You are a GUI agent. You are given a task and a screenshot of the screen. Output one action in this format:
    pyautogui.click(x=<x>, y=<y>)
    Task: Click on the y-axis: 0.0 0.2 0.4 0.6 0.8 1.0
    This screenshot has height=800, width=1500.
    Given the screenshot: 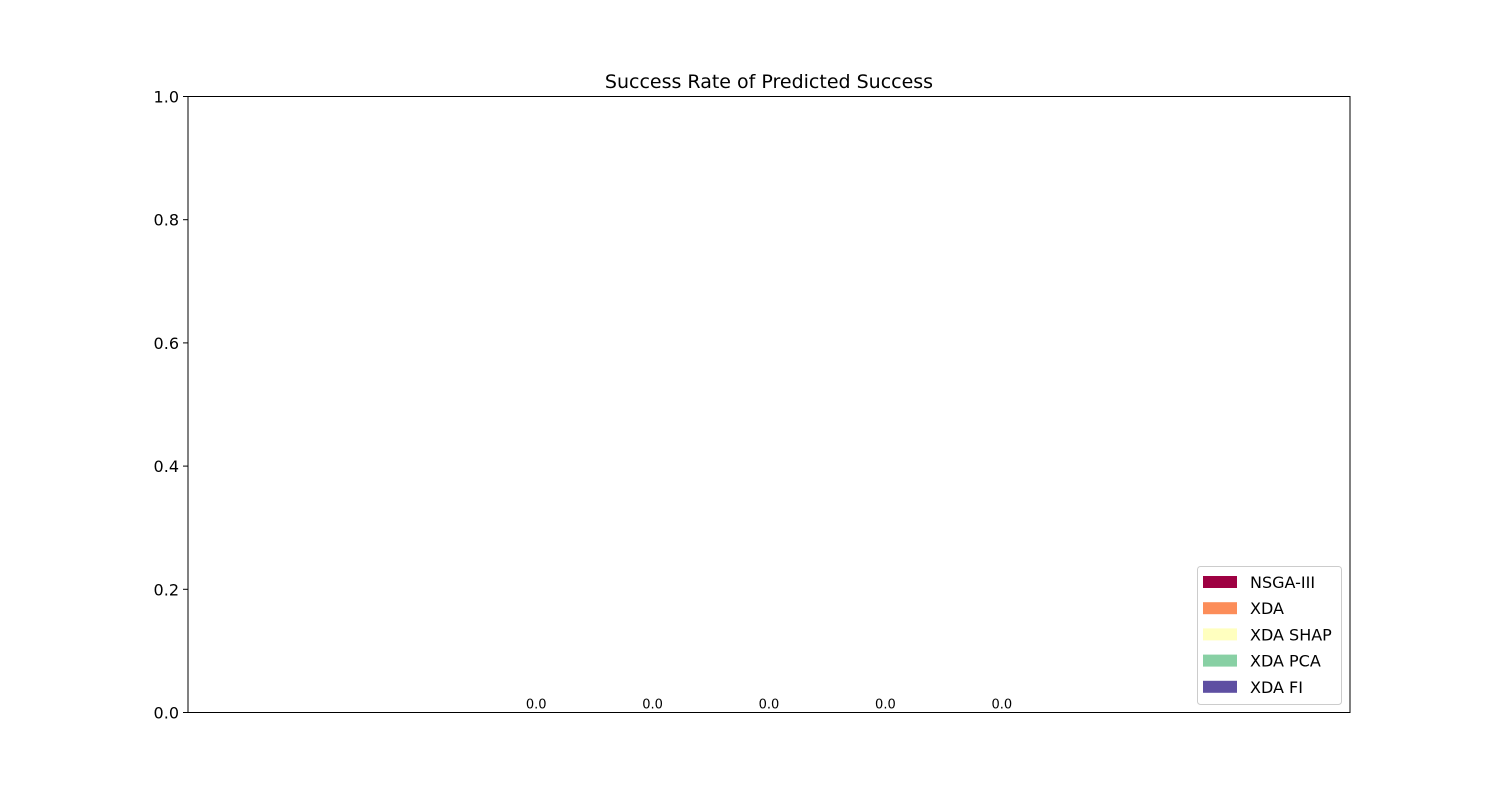 What is the action you would take?
    pyautogui.click(x=171, y=405)
    